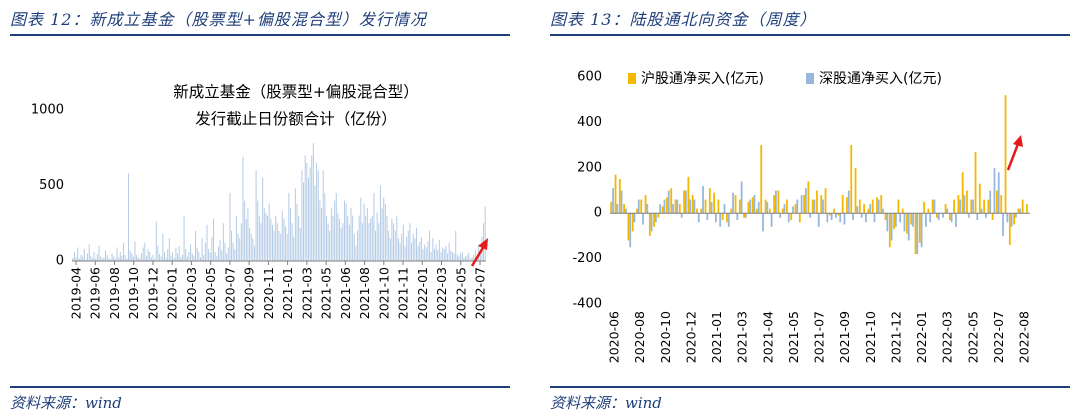 Image resolution: width=1080 pixels, height=420 pixels. What do you see at coordinates (483, 244) in the screenshot?
I see `arrow-head` at bounding box center [483, 244].